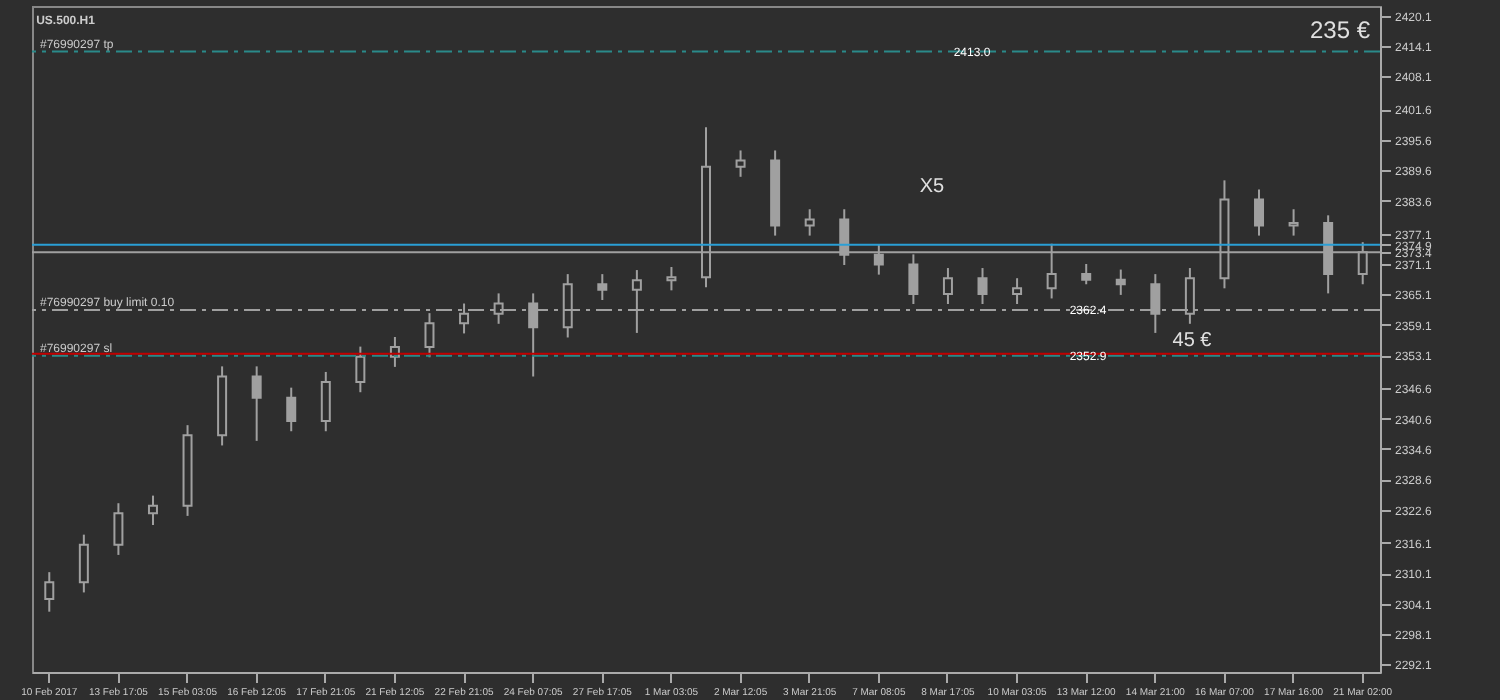 Image resolution: width=1500 pixels, height=700 pixels. What do you see at coordinates (1340, 30) in the screenshot?
I see `annotation: 235 €` at bounding box center [1340, 30].